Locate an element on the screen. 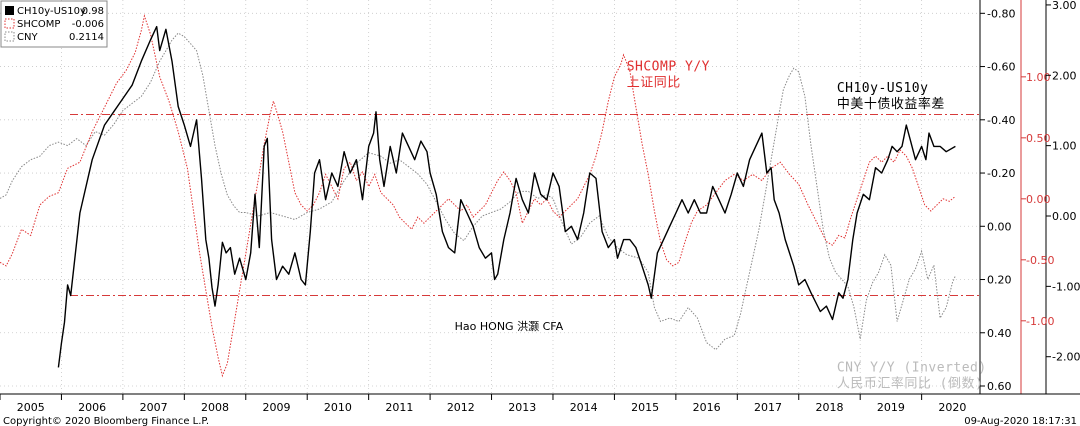 This screenshot has width=1080, height=426. x-axis-tick-label: 2019 is located at coordinates (891, 407).